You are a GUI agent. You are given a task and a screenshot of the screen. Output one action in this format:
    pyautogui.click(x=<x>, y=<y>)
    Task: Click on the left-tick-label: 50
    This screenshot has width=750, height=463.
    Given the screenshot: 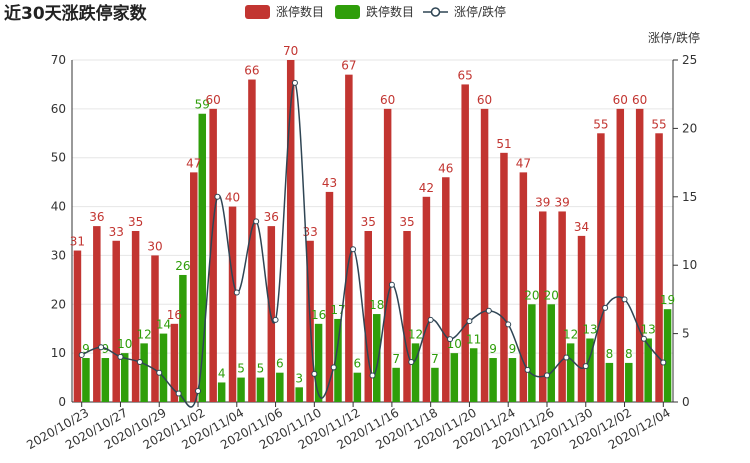 What is the action you would take?
    pyautogui.click(x=58, y=158)
    